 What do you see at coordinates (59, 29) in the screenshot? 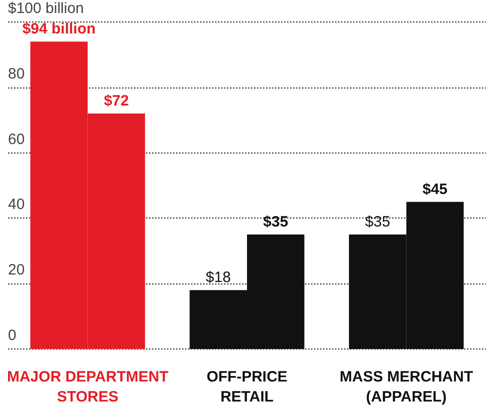
I see `data-label: $94 billion` at bounding box center [59, 29].